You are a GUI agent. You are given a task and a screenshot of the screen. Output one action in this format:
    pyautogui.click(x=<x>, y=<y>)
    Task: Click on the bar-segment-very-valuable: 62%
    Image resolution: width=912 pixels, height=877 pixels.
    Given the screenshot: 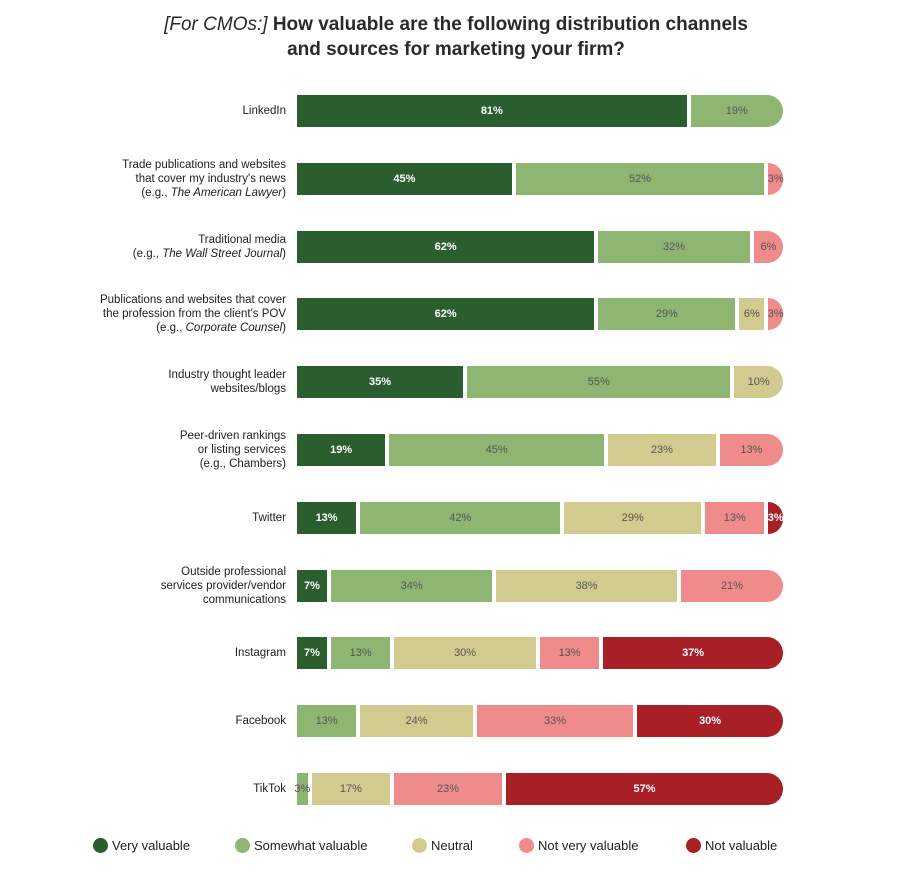 What is the action you would take?
    pyautogui.click(x=446, y=246)
    